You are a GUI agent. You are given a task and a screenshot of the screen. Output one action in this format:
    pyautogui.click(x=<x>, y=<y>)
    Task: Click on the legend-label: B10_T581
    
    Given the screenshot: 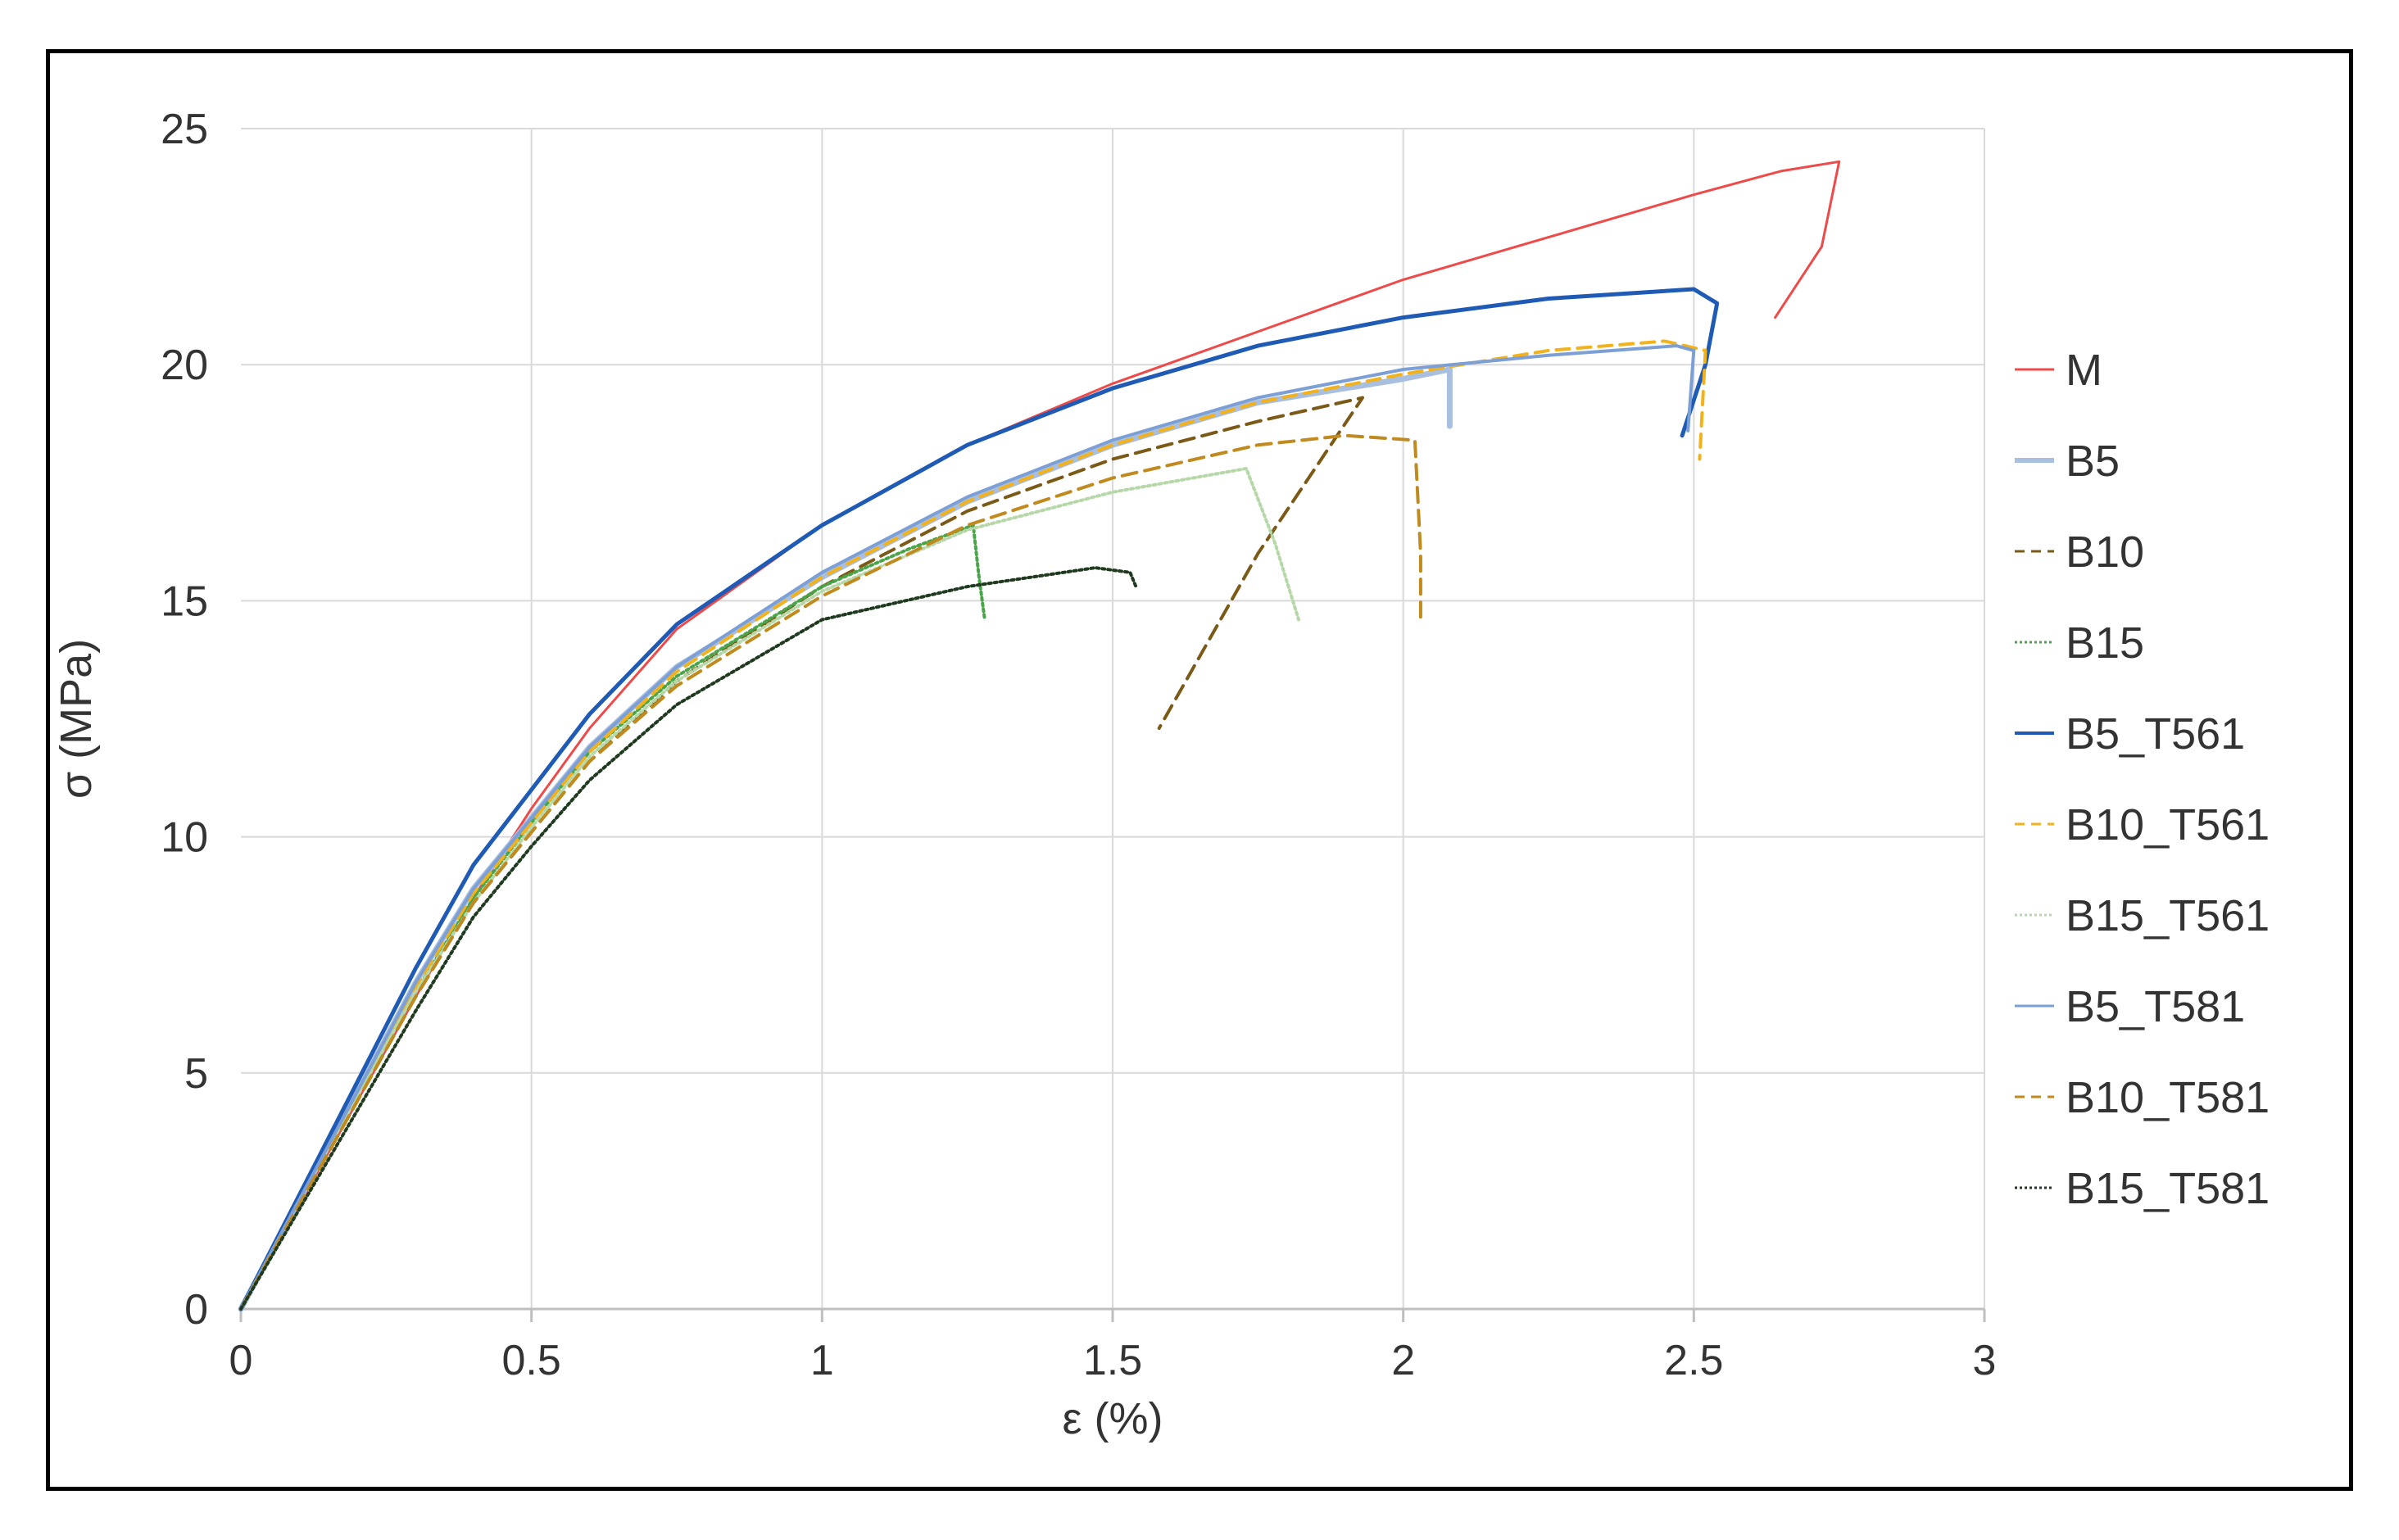 What is the action you would take?
    pyautogui.click(x=2168, y=1097)
    